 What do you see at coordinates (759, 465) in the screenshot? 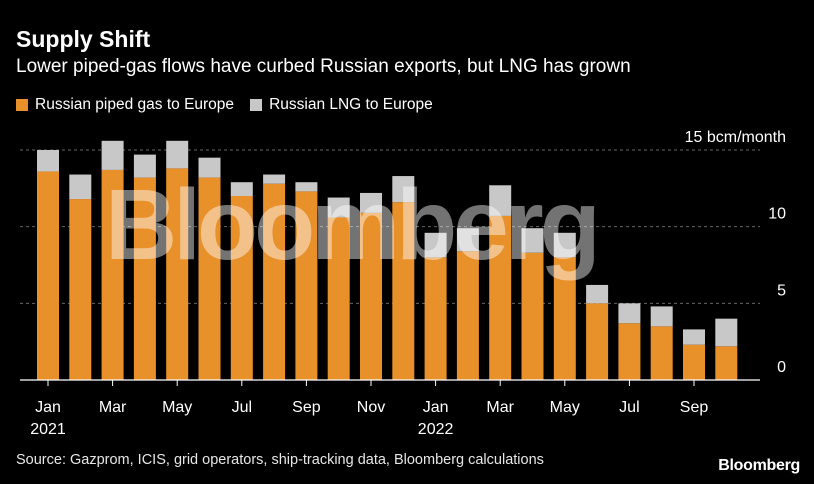
I see `brand-logo: Bloomberg` at bounding box center [759, 465].